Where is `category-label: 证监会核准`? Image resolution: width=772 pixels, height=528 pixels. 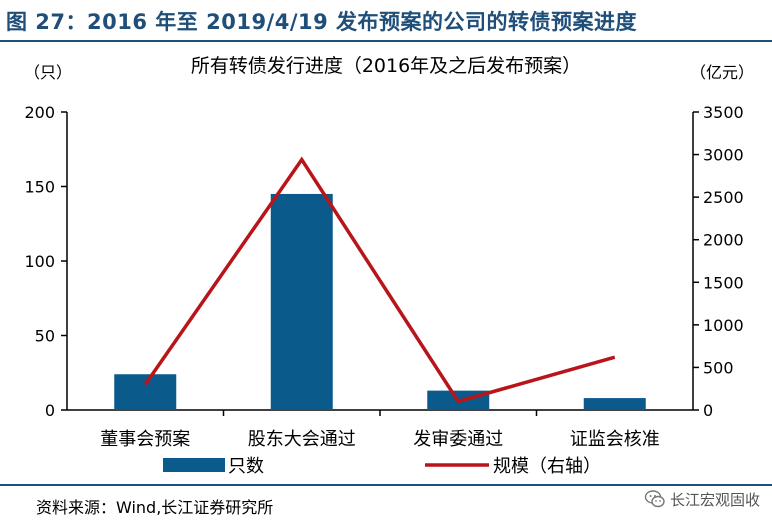
category-label: 证监会核准 is located at coordinates (615, 439).